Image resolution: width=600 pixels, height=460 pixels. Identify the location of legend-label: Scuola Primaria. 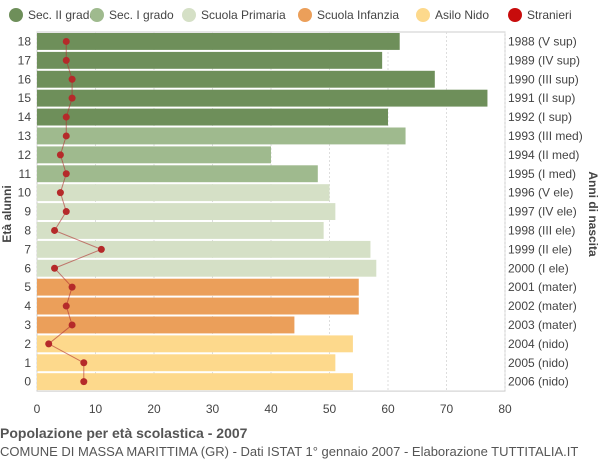
(243, 15).